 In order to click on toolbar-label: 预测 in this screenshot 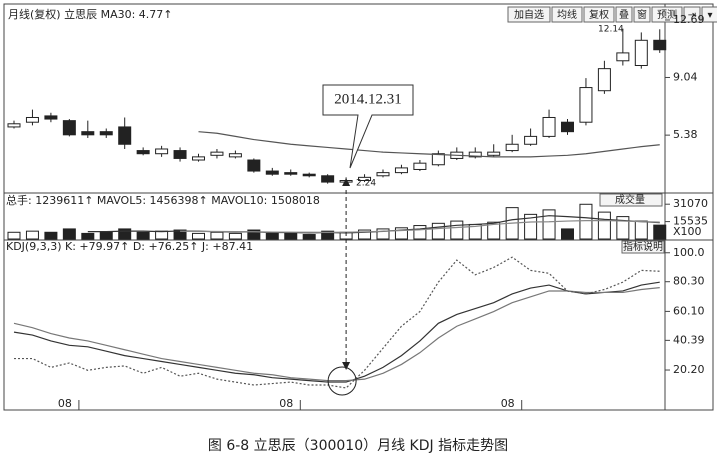, I will do `click(667, 14)`.